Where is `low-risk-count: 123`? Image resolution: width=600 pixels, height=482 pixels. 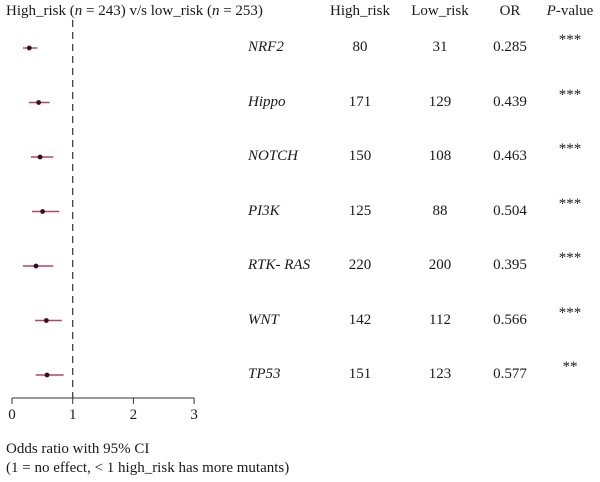
low-risk-count: 123 is located at coordinates (440, 374).